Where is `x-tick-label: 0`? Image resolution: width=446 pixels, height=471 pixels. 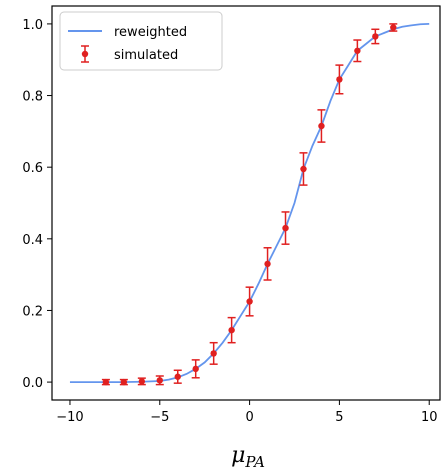 x-tick-label: 0 is located at coordinates (249, 417).